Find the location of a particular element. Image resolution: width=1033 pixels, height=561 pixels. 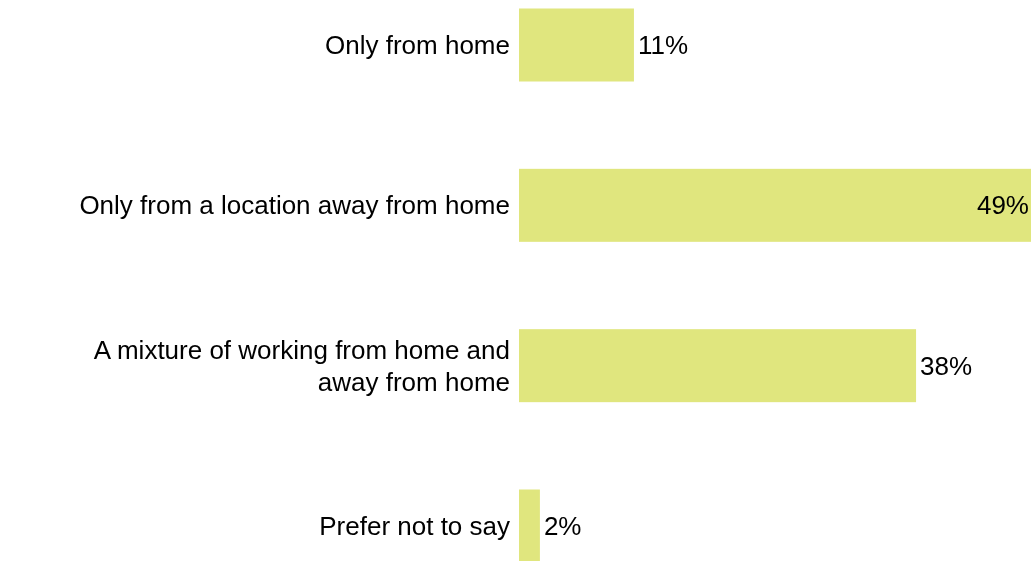

y-tick-label: A mixture of working from home and away from home is located at coordinates (301, 365).